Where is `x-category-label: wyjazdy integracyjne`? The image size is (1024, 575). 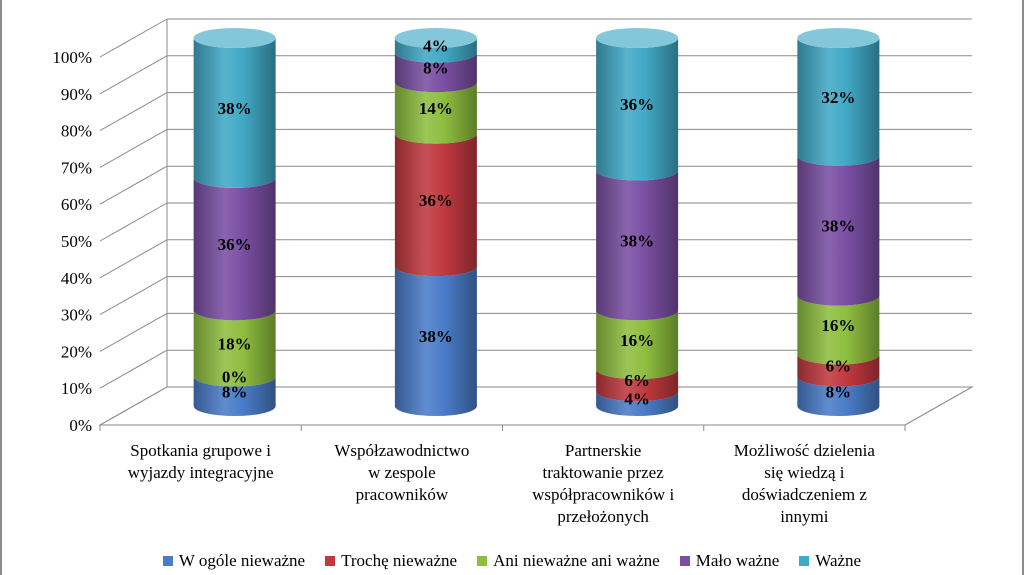
x-category-label: wyjazdy integracyjne is located at coordinates (201, 472).